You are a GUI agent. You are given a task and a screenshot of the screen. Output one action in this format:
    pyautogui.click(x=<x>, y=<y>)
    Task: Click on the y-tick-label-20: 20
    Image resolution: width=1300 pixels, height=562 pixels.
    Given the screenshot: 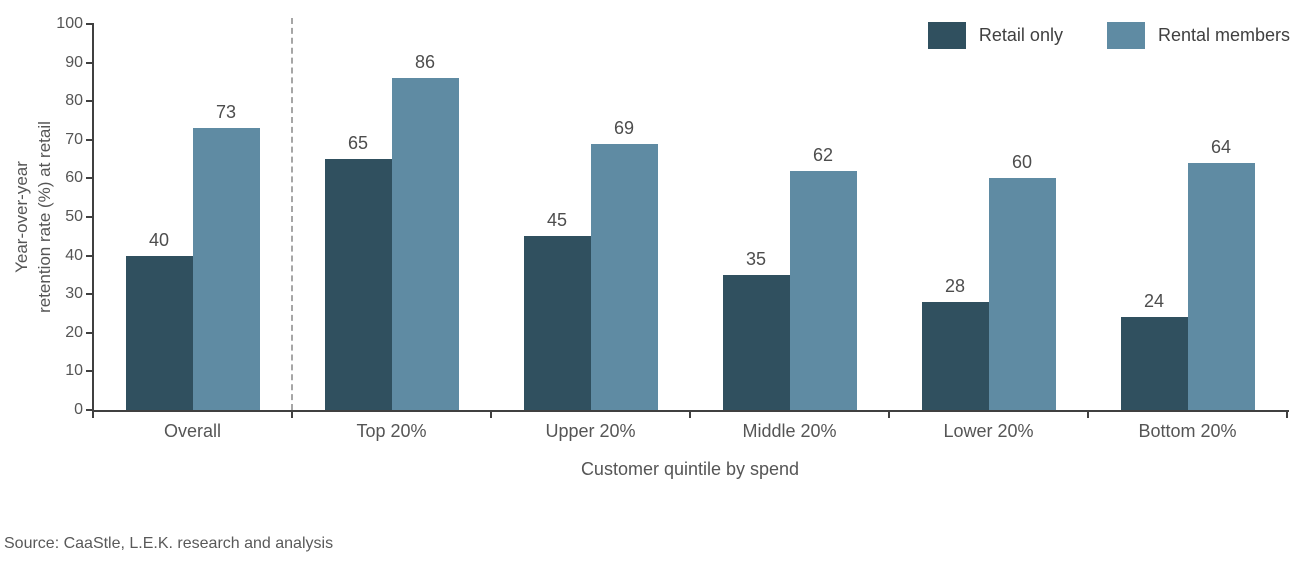 What is the action you would take?
    pyautogui.click(x=74, y=332)
    